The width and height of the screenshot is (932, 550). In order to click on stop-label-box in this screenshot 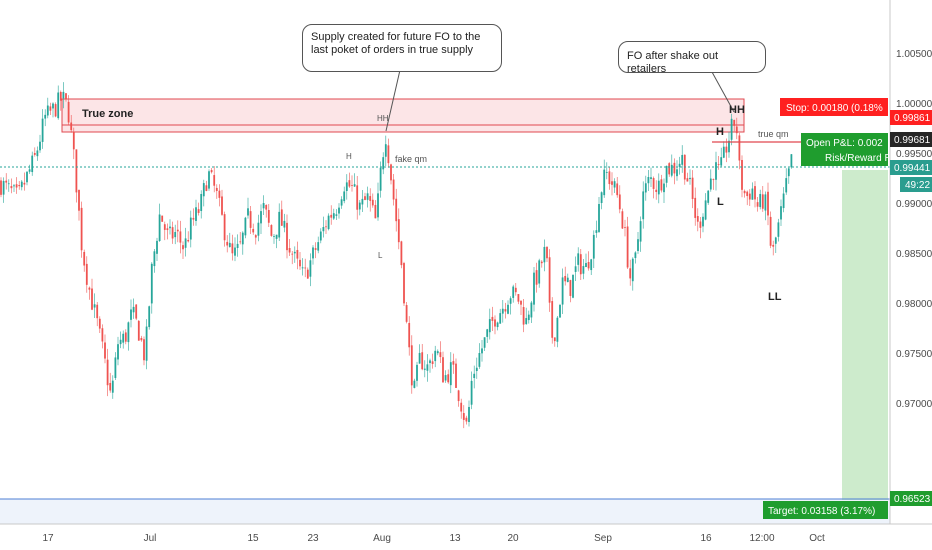, I will do `click(834, 107)`.